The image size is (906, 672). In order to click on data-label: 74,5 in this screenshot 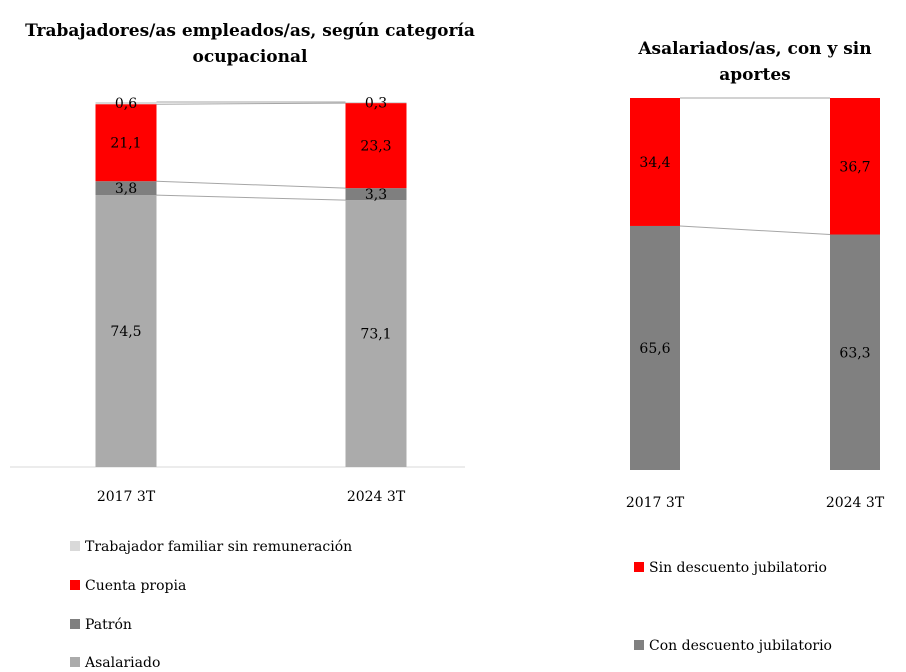, I will do `click(125, 332)`.